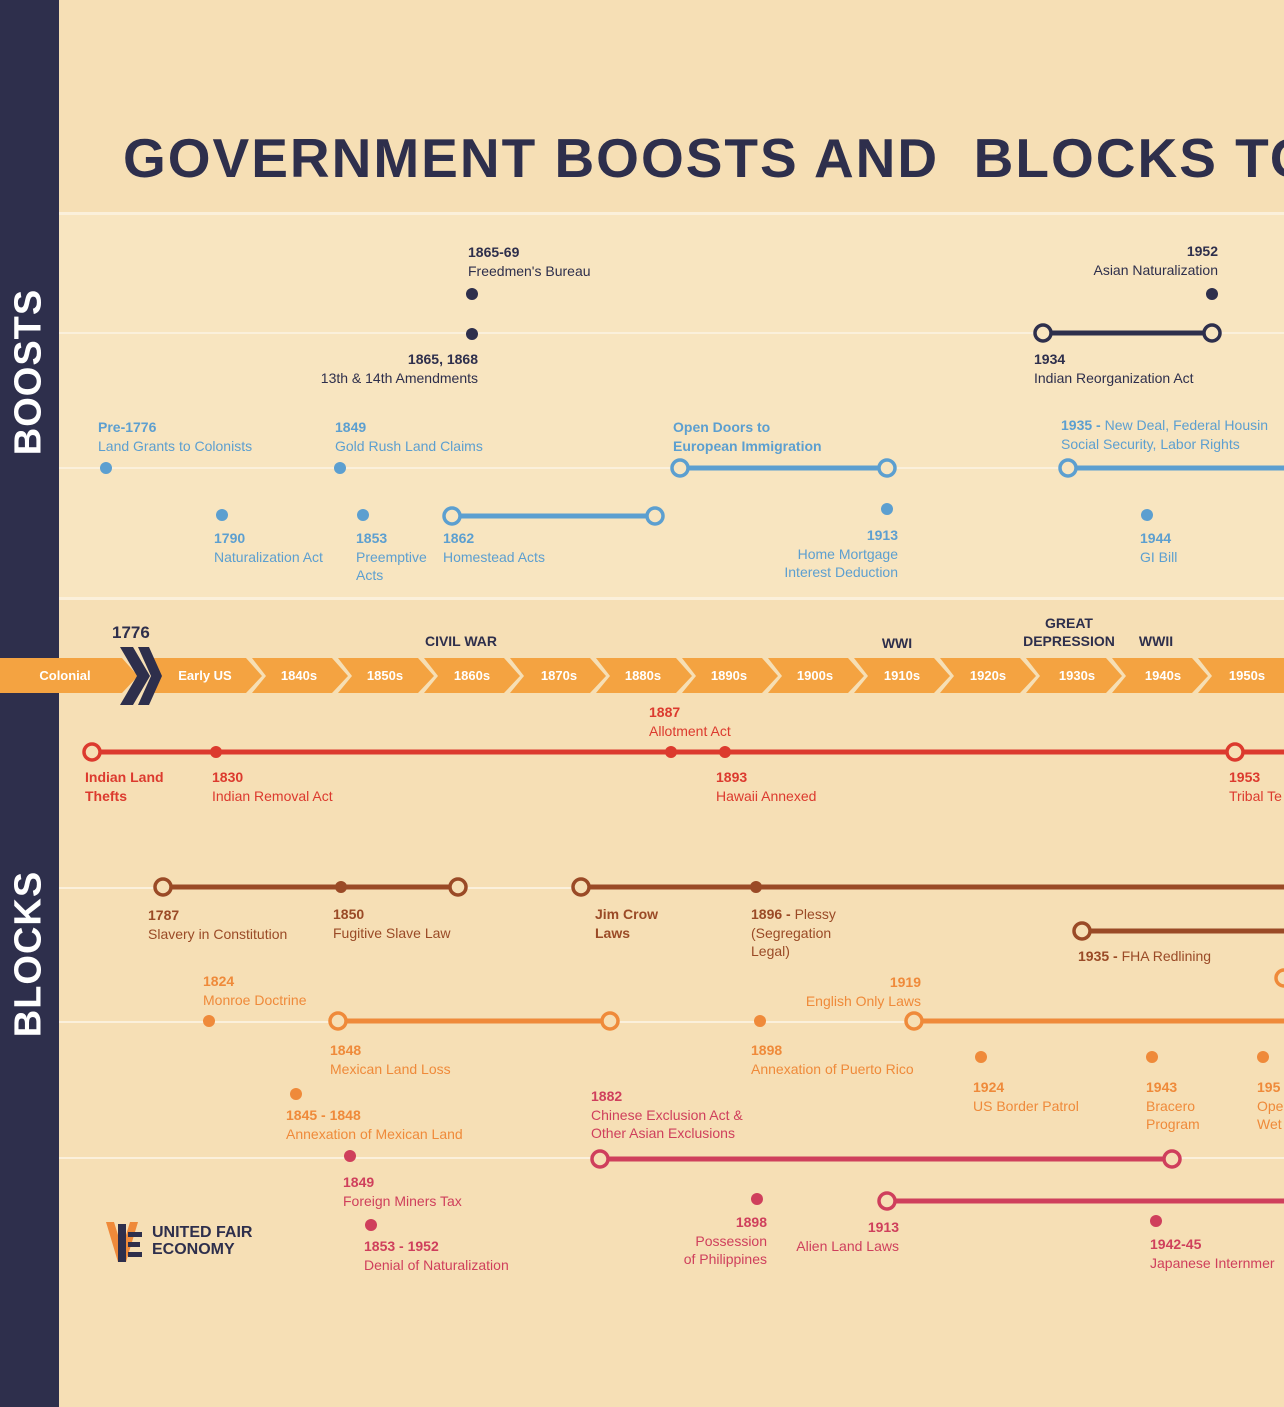 The image size is (1284, 1407). I want to click on united-for-fair-economy-logo: UNITED FAIR ECONOMY, so click(178, 1242).